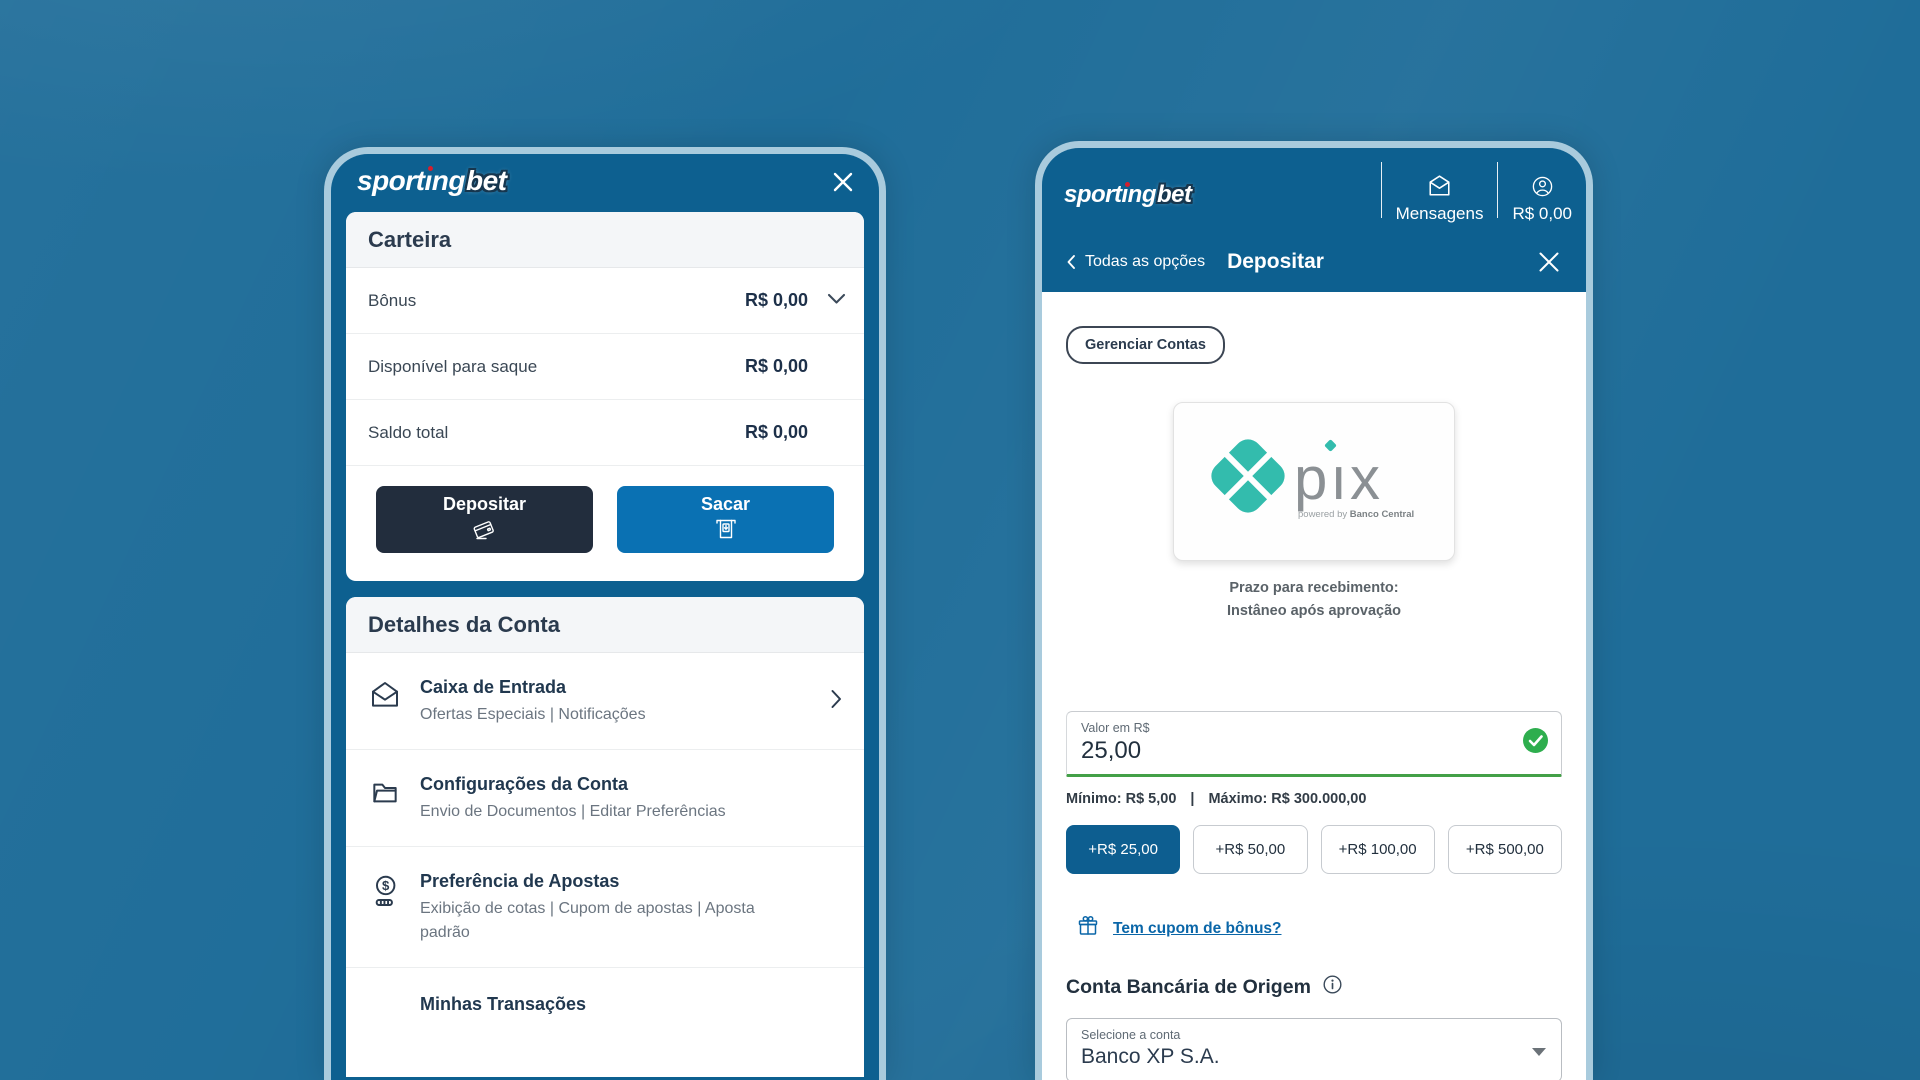 The width and height of the screenshot is (1920, 1080). What do you see at coordinates (1439, 213) in the screenshot?
I see `messages-label: Mensagens` at bounding box center [1439, 213].